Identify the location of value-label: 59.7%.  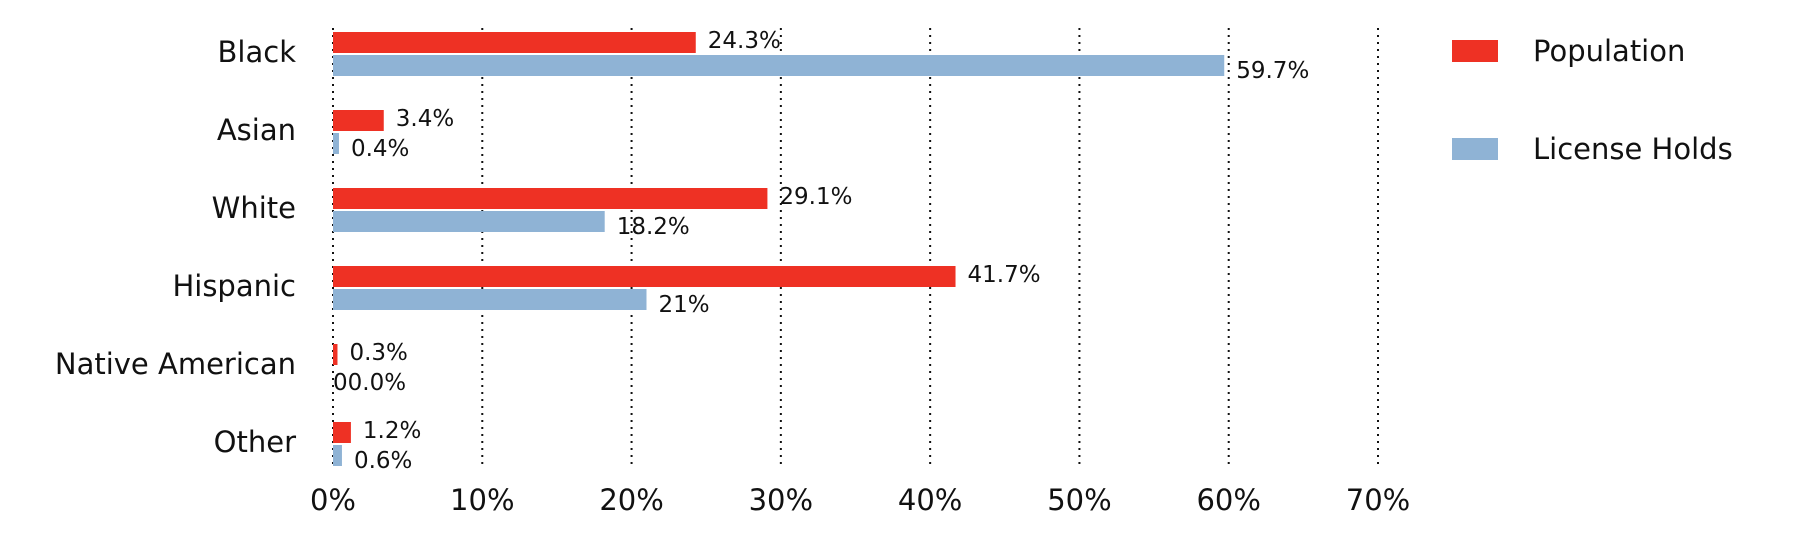
(1272, 71).